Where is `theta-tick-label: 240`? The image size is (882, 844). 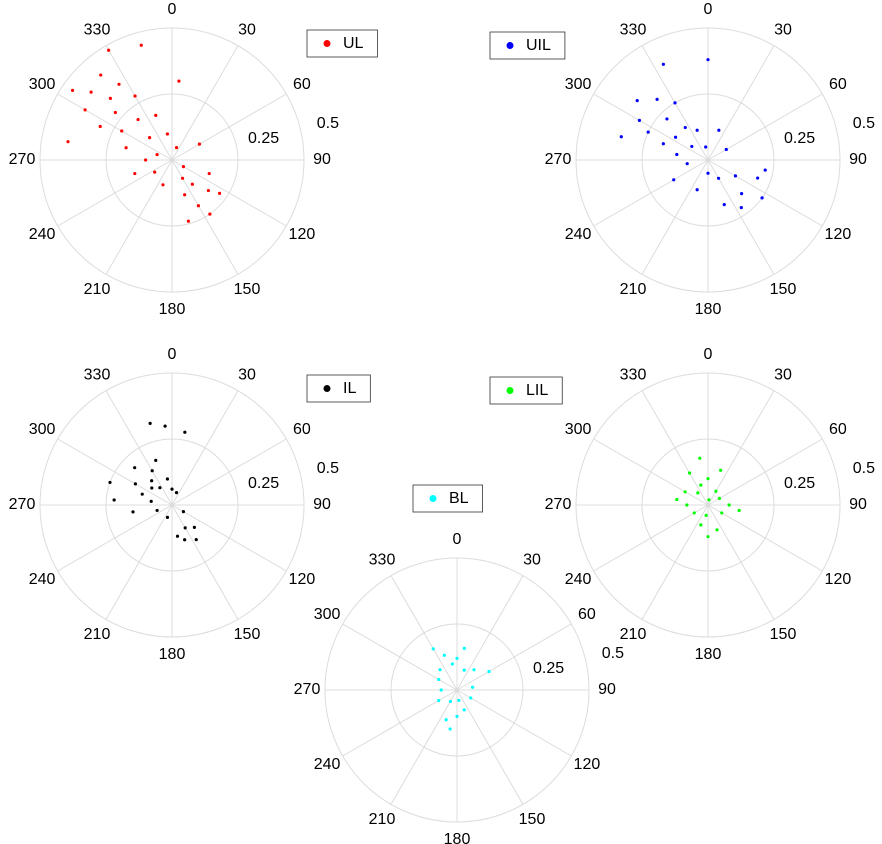 theta-tick-label: 240 is located at coordinates (578, 579).